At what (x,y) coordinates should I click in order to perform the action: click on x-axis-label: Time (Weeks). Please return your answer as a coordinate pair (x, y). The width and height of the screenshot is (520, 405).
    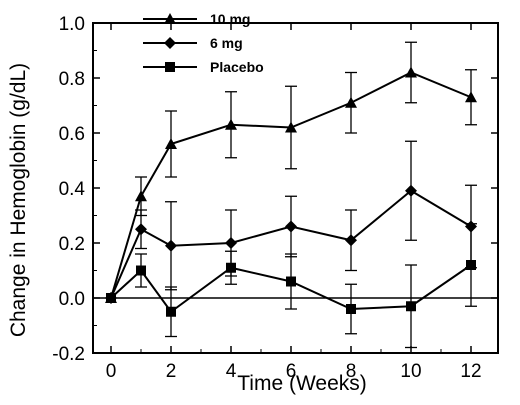
    Looking at the image, I should click on (302, 383).